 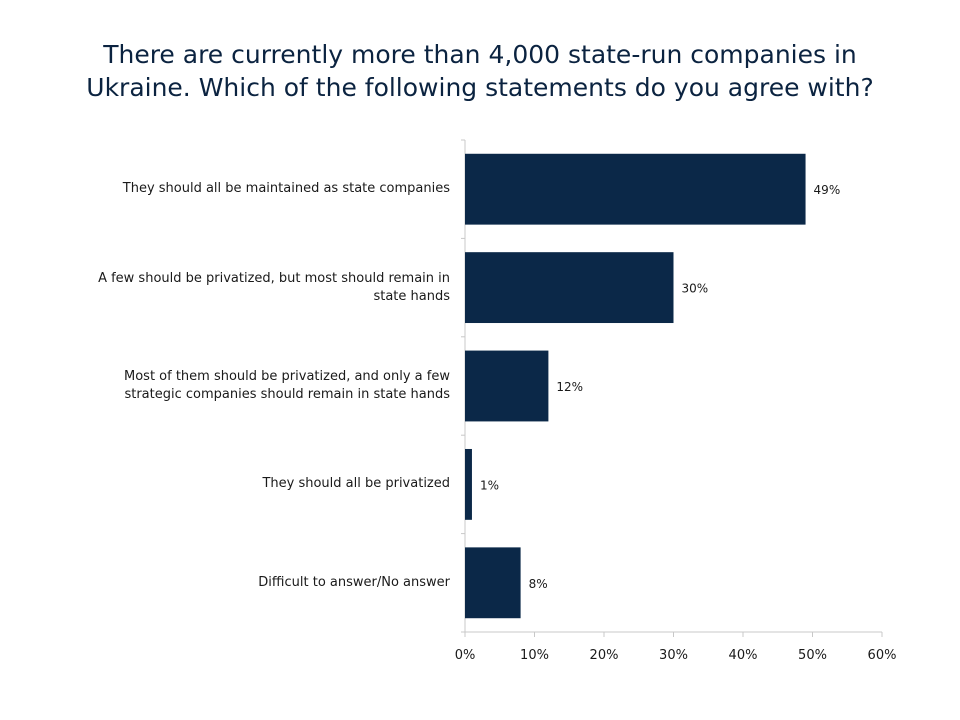 What do you see at coordinates (354, 582) in the screenshot?
I see `category-label-line: Difficult to answer/No answer` at bounding box center [354, 582].